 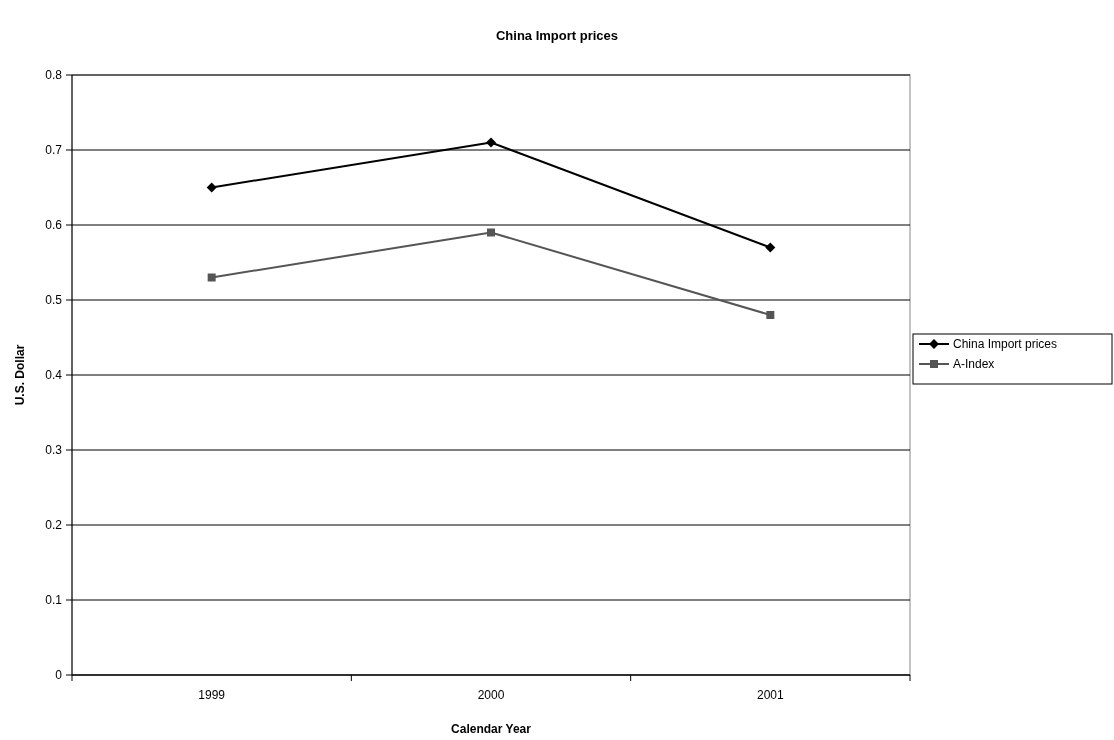 I want to click on y-tick-label: 0.8, so click(x=54, y=75).